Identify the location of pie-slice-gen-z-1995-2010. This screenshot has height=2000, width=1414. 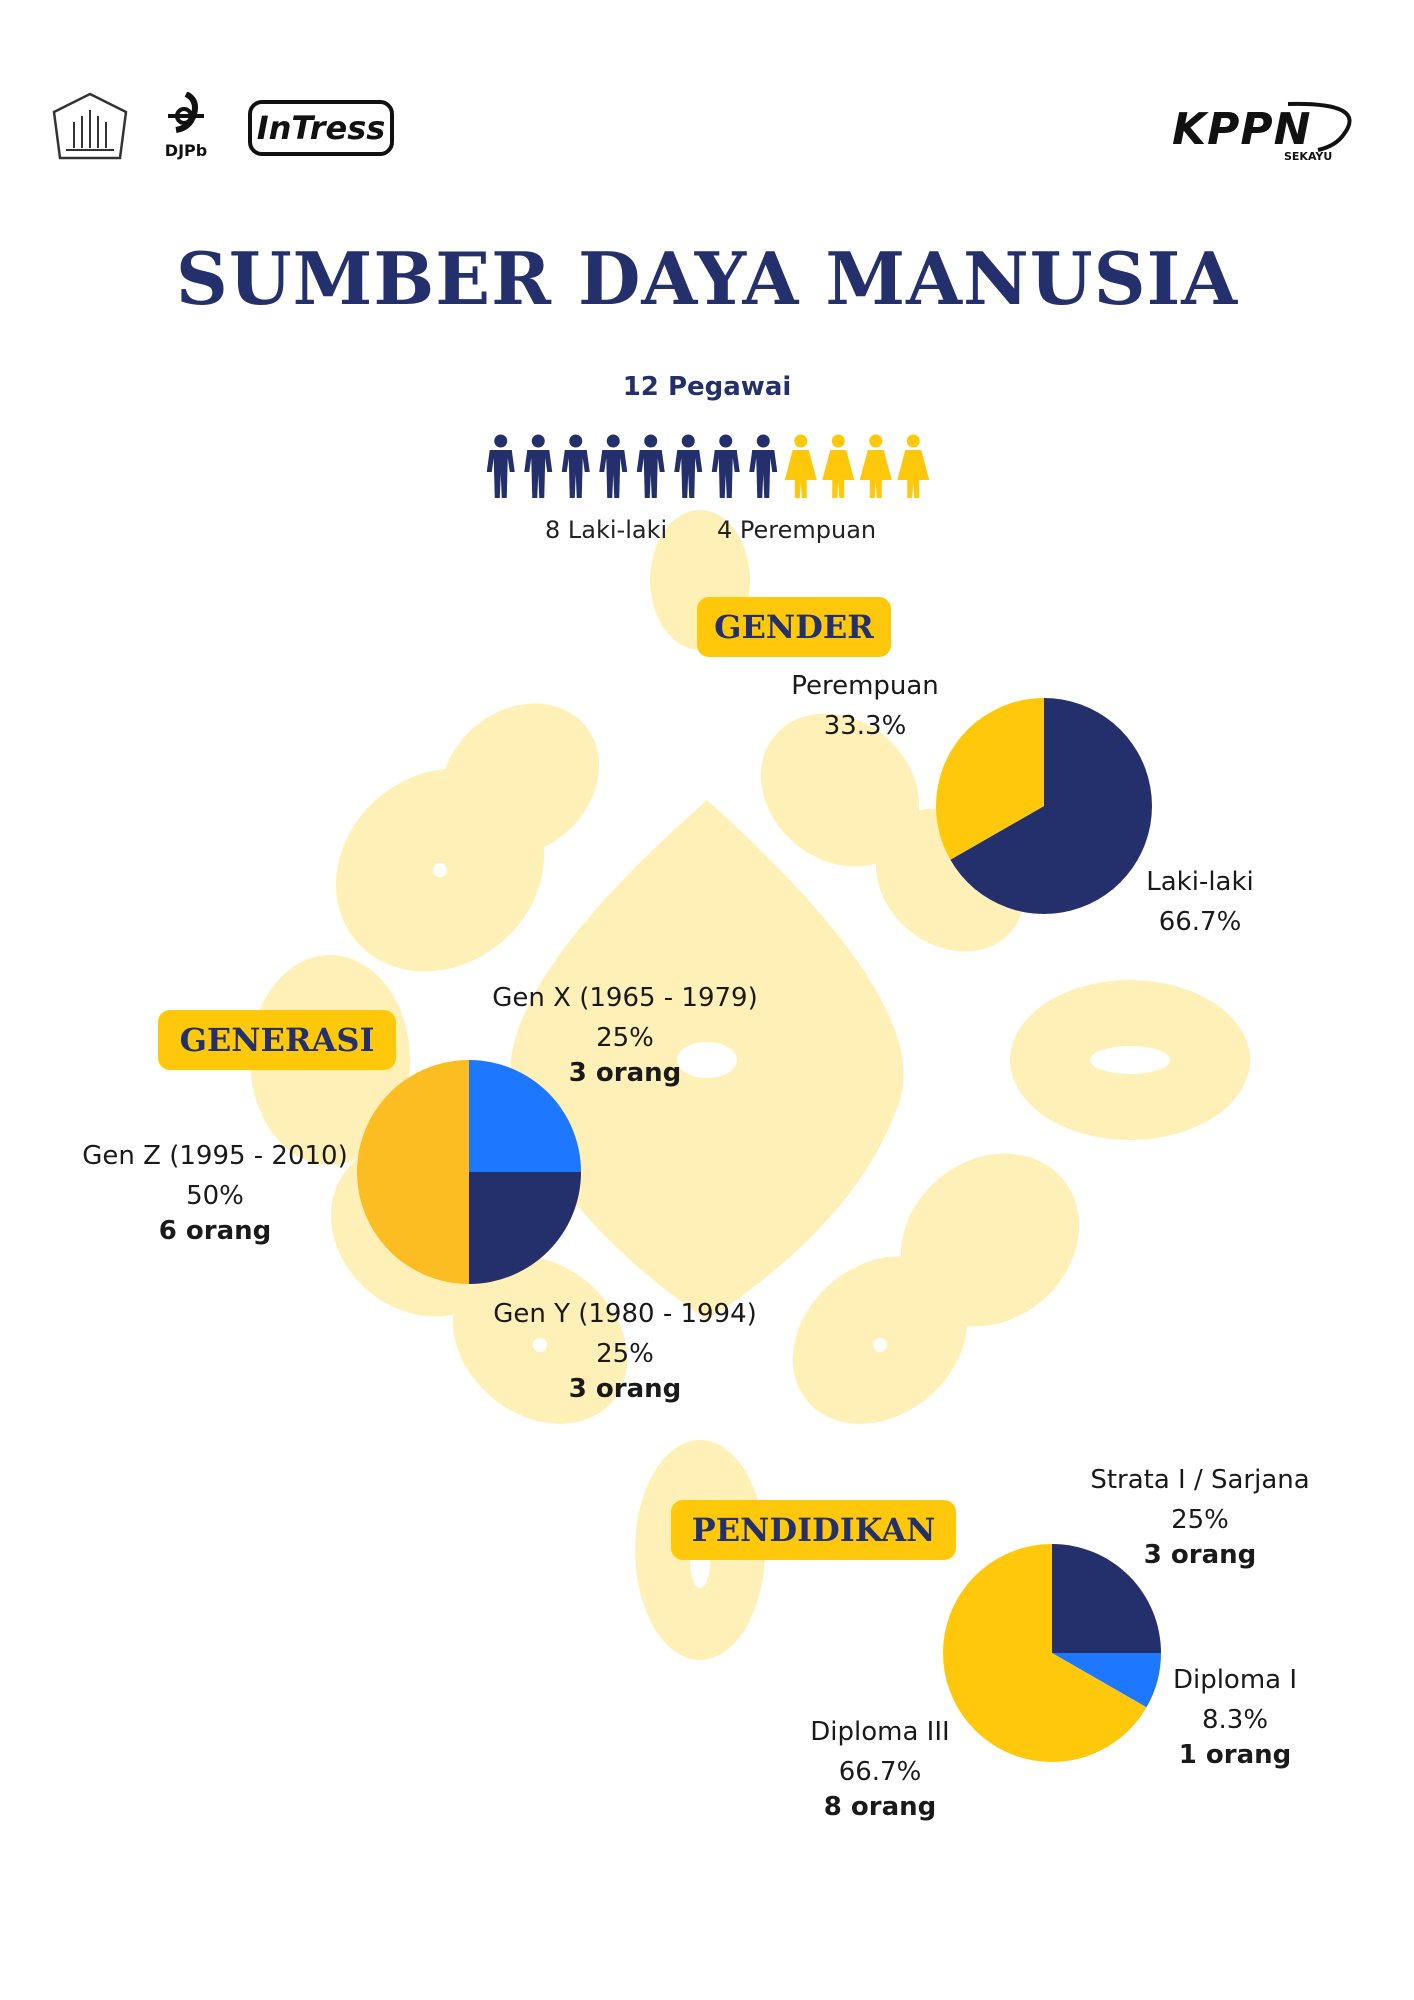
(413, 1172).